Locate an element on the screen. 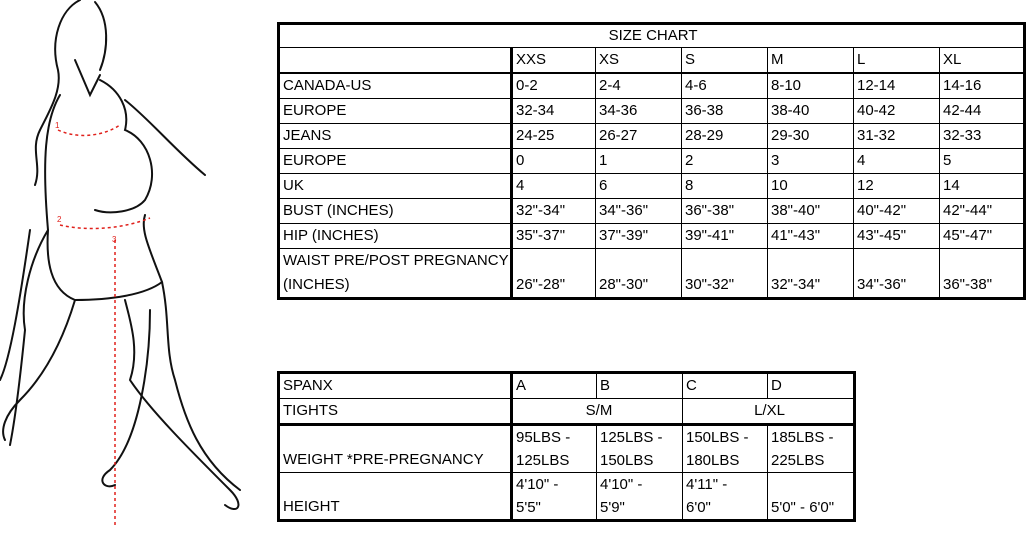  cell: 37"-39" is located at coordinates (638, 236).